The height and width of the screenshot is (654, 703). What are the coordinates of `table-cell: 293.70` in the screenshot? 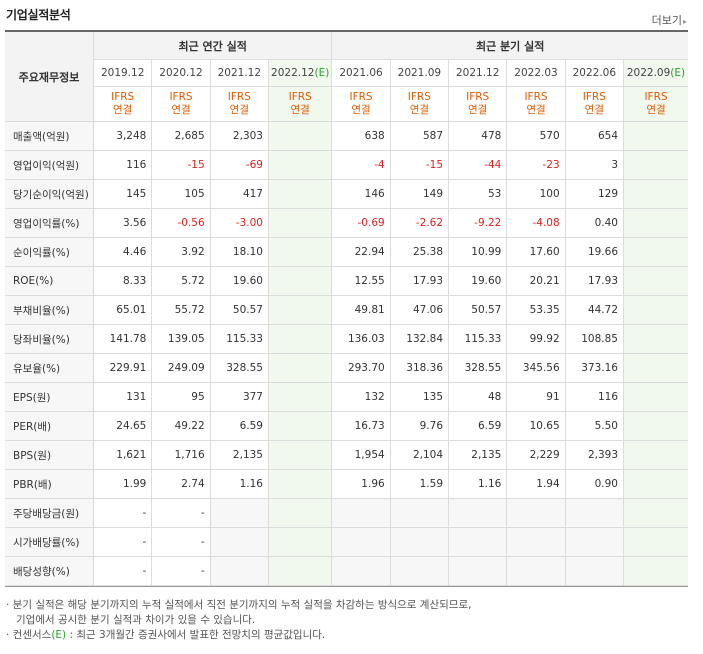 It's located at (361, 368).